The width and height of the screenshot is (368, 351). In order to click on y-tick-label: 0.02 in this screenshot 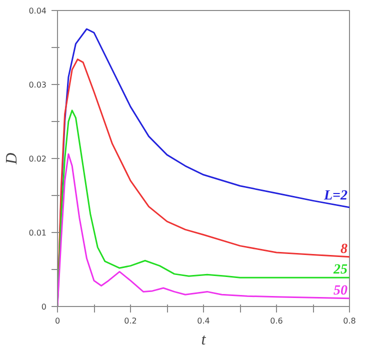, I will do `click(37, 159)`.